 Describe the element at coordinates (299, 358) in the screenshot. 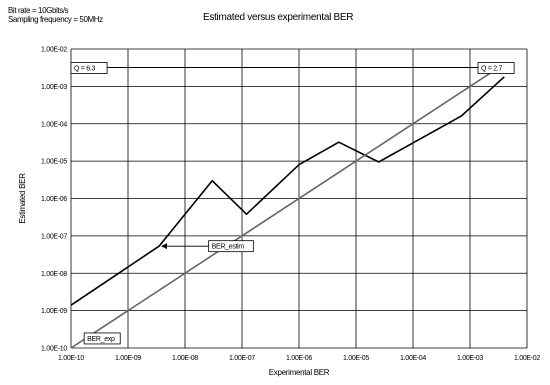

I see `x-tick-label: 1.00E-06` at that location.